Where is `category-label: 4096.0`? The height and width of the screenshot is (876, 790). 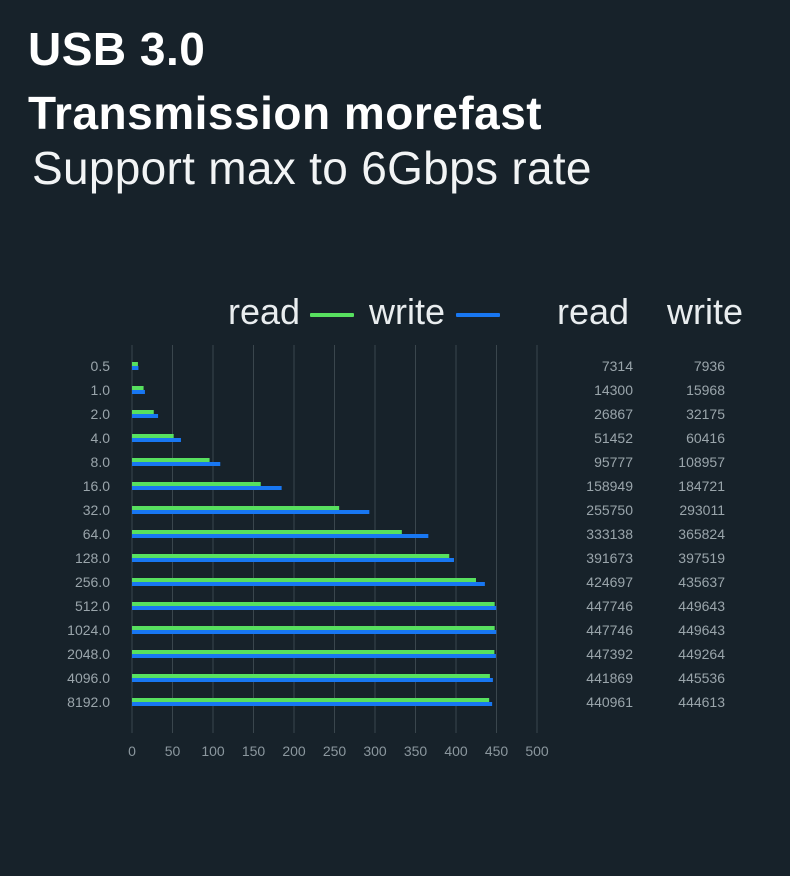
category-label: 4096.0 is located at coordinates (88, 678).